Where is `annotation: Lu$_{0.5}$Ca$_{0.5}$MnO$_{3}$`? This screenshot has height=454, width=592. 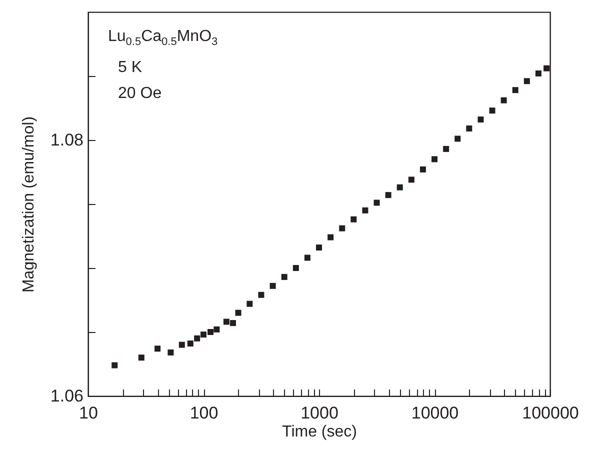
annotation: Lu$_{0.5}$Ca$_{0.5}$MnO$_{3}$ is located at coordinates (163, 38).